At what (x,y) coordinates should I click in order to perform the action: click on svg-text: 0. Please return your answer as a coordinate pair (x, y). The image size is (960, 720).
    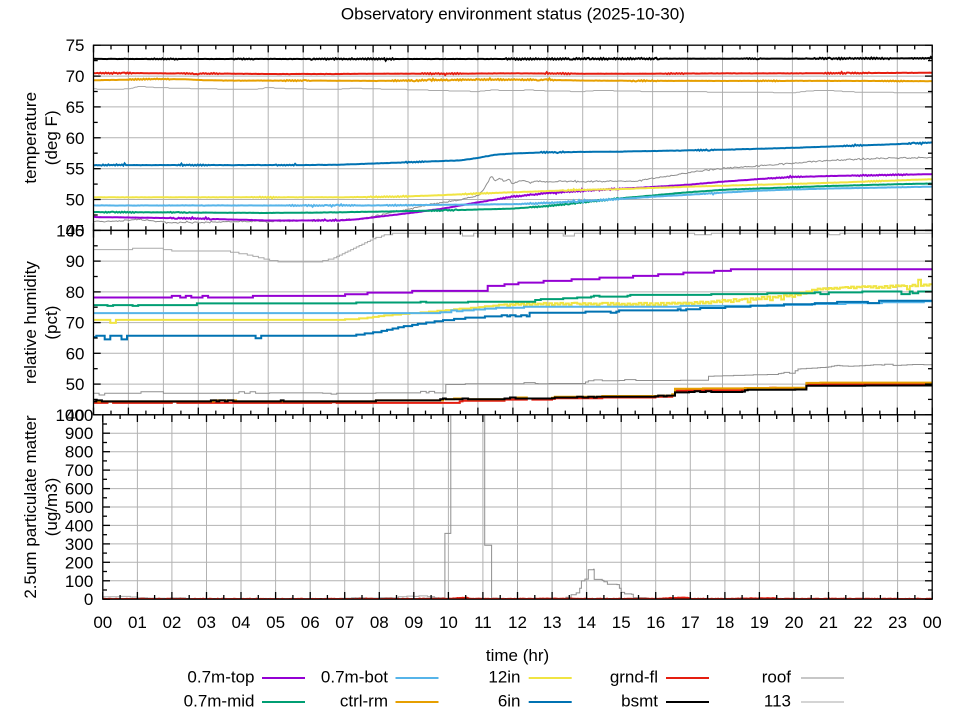
    Looking at the image, I should click on (88, 599).